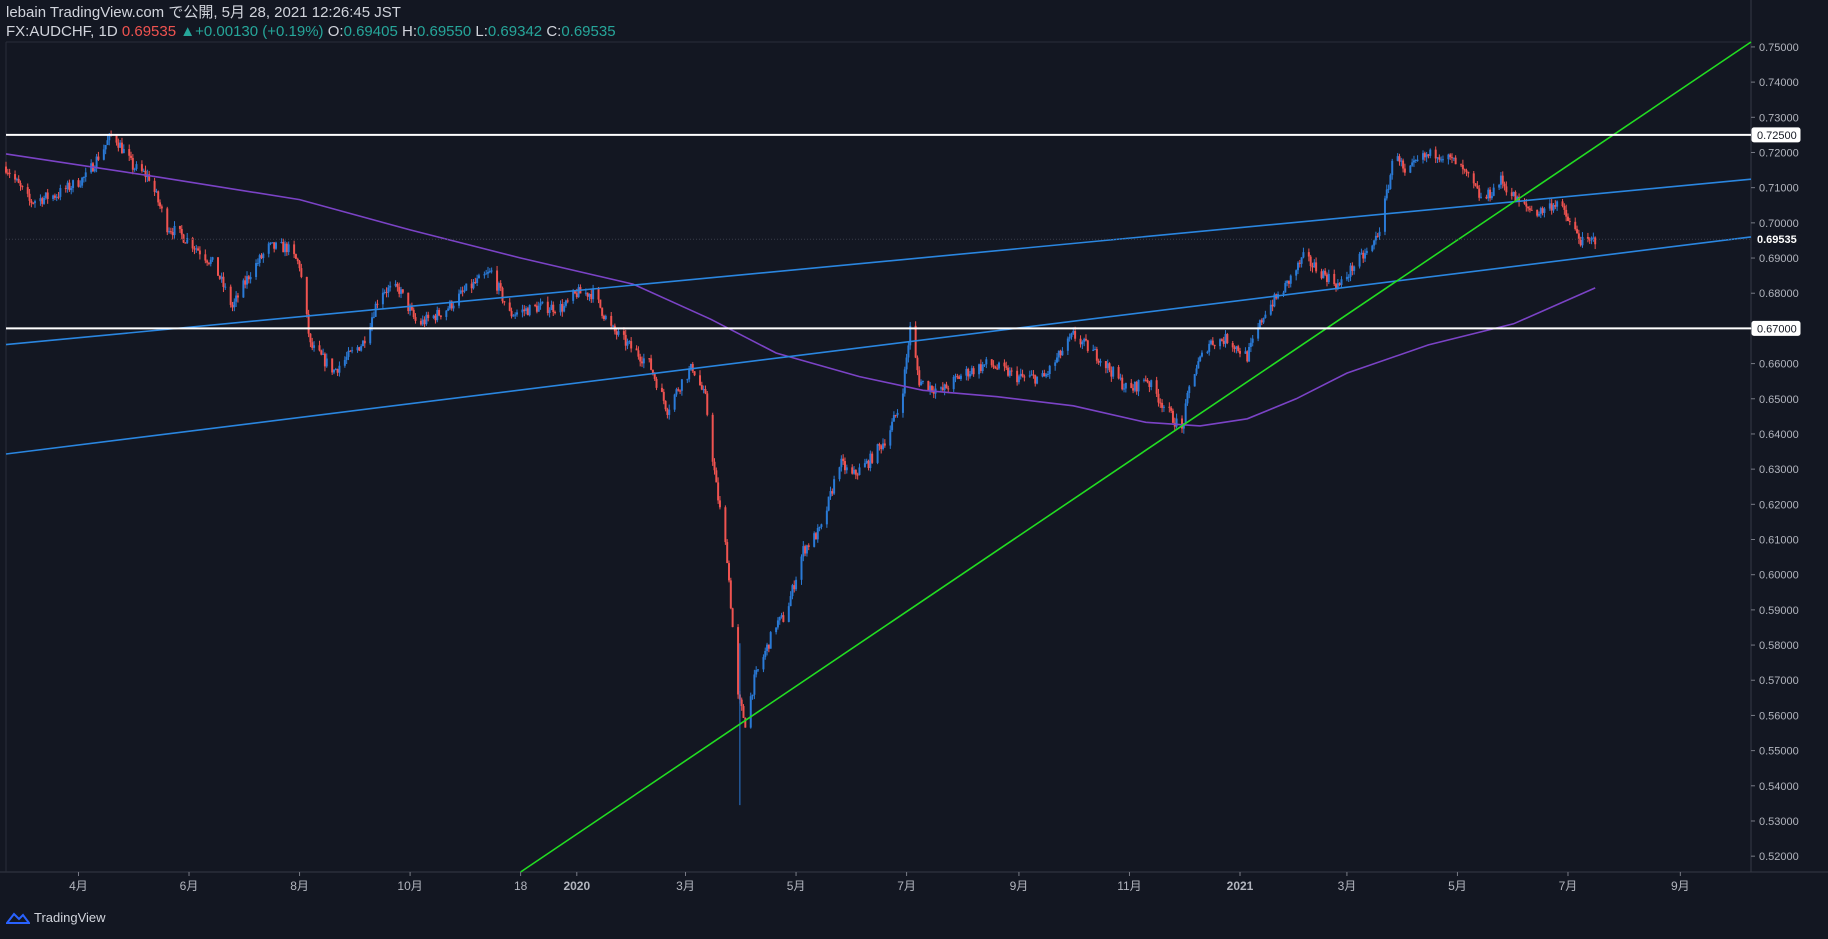 This screenshot has height=939, width=1828. Describe the element at coordinates (576, 886) in the screenshot. I see `x-tick-label: 2020` at that location.